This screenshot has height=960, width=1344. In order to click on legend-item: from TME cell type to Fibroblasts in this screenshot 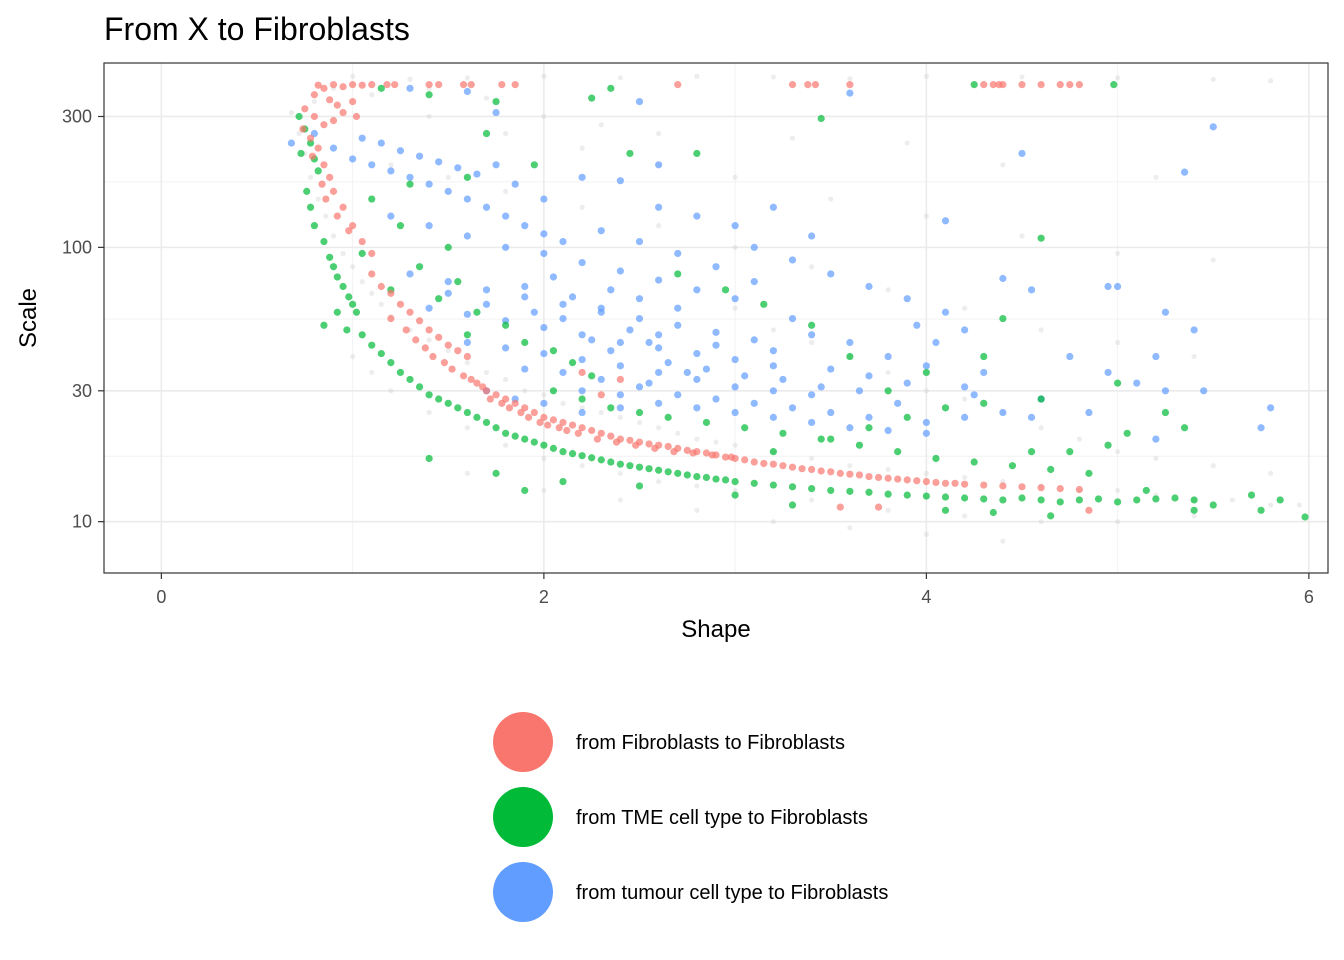, I will do `click(680, 817)`.